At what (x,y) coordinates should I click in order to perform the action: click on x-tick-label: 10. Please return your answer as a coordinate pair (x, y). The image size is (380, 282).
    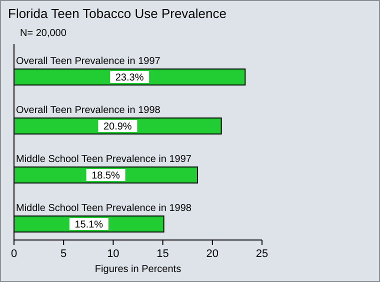
    Looking at the image, I should click on (113, 254).